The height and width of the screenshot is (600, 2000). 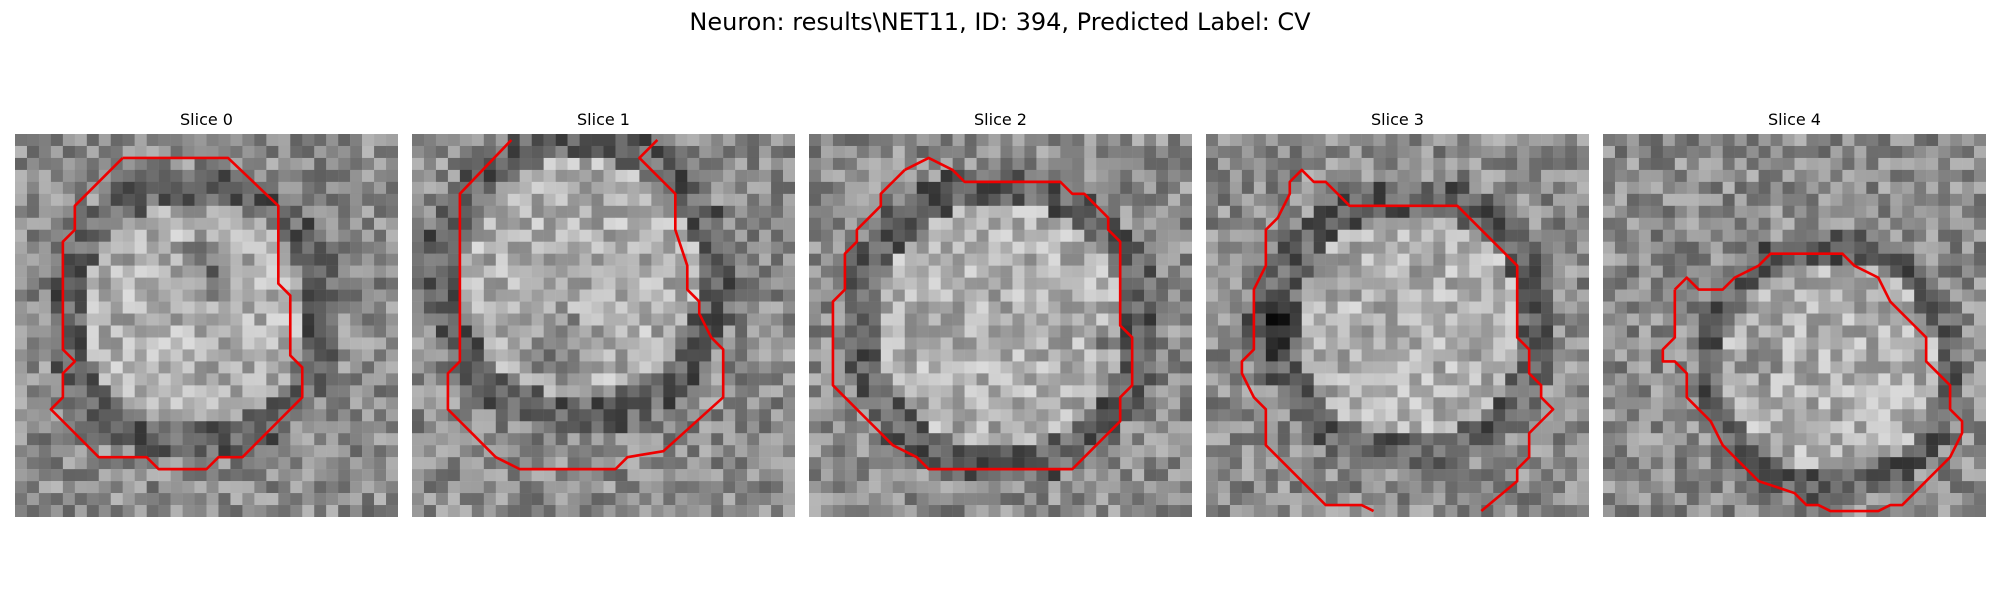 I want to click on slice-title-1: Slice 1, so click(x=603, y=119).